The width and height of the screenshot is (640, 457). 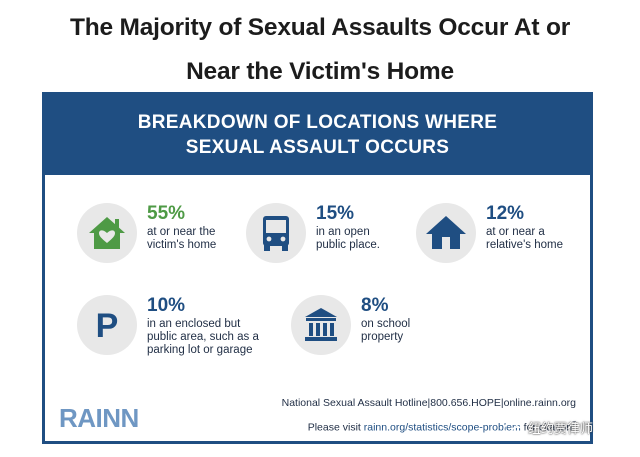 What do you see at coordinates (386, 330) in the screenshot?
I see `stat-description: on school property` at bounding box center [386, 330].